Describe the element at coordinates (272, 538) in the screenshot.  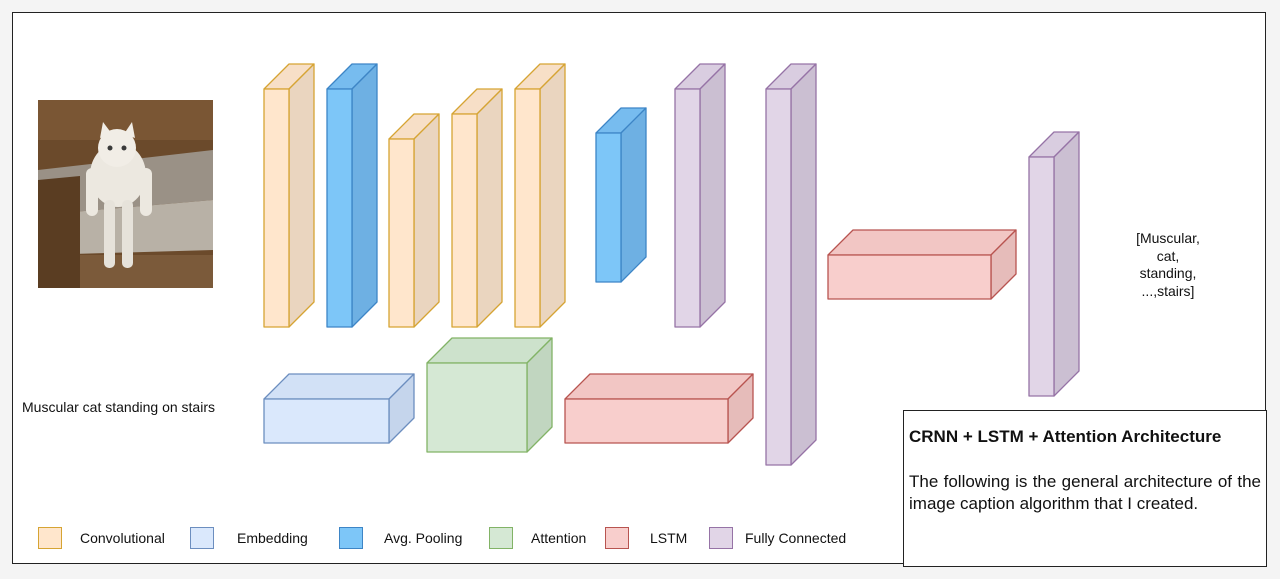
I see `legend-label-embedding: Embedding` at that location.